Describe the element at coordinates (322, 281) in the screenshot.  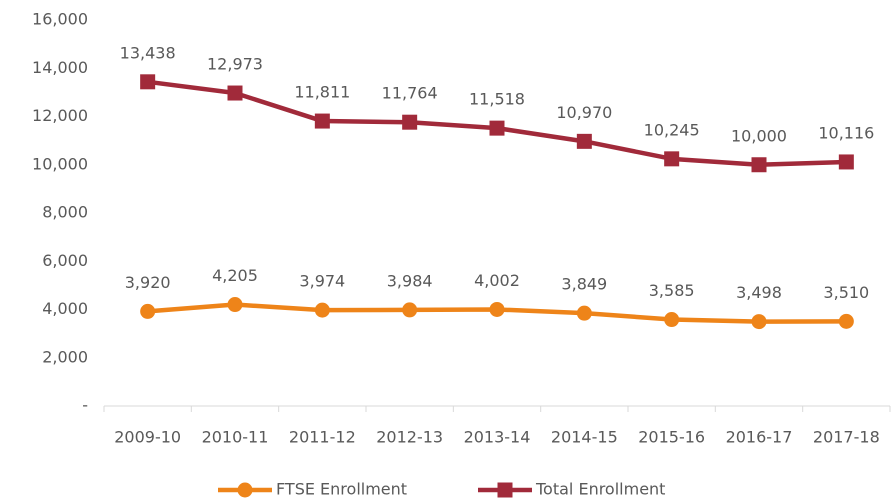
I see `data-label: 3,974` at that location.